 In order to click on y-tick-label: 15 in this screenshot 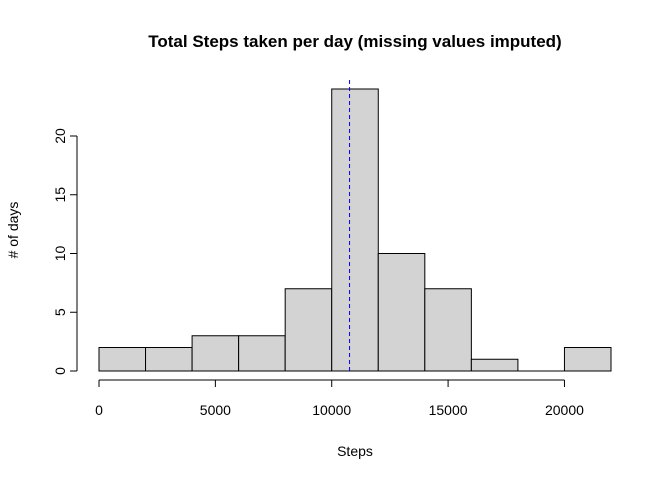, I will do `click(60, 195)`.